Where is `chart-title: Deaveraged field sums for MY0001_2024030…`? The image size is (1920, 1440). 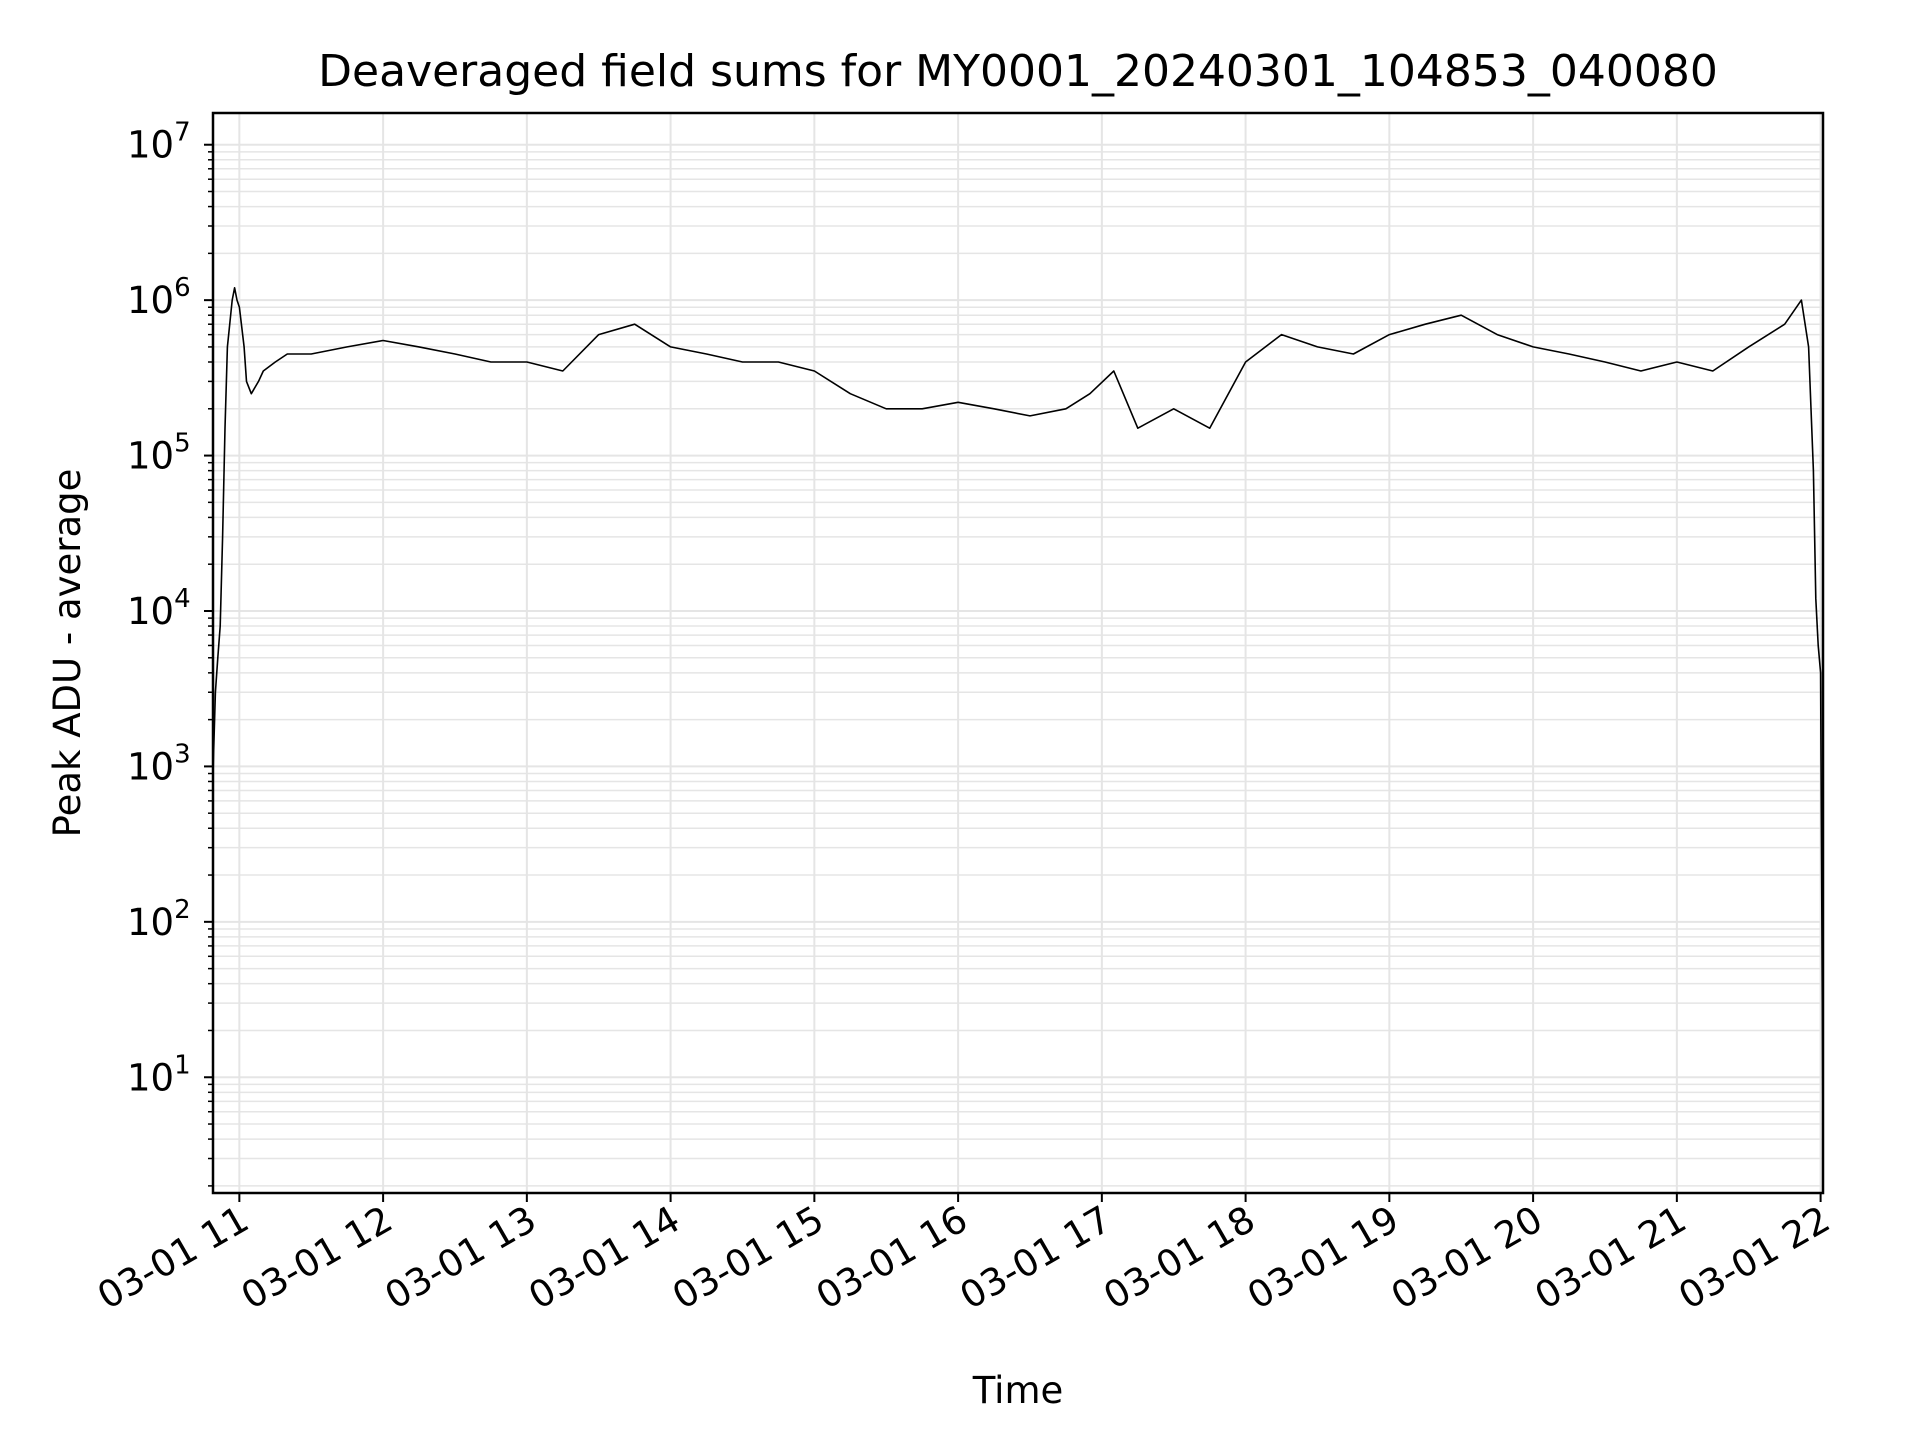 chart-title: Deaveraged field sums for MY0001_2024030… is located at coordinates (1018, 71).